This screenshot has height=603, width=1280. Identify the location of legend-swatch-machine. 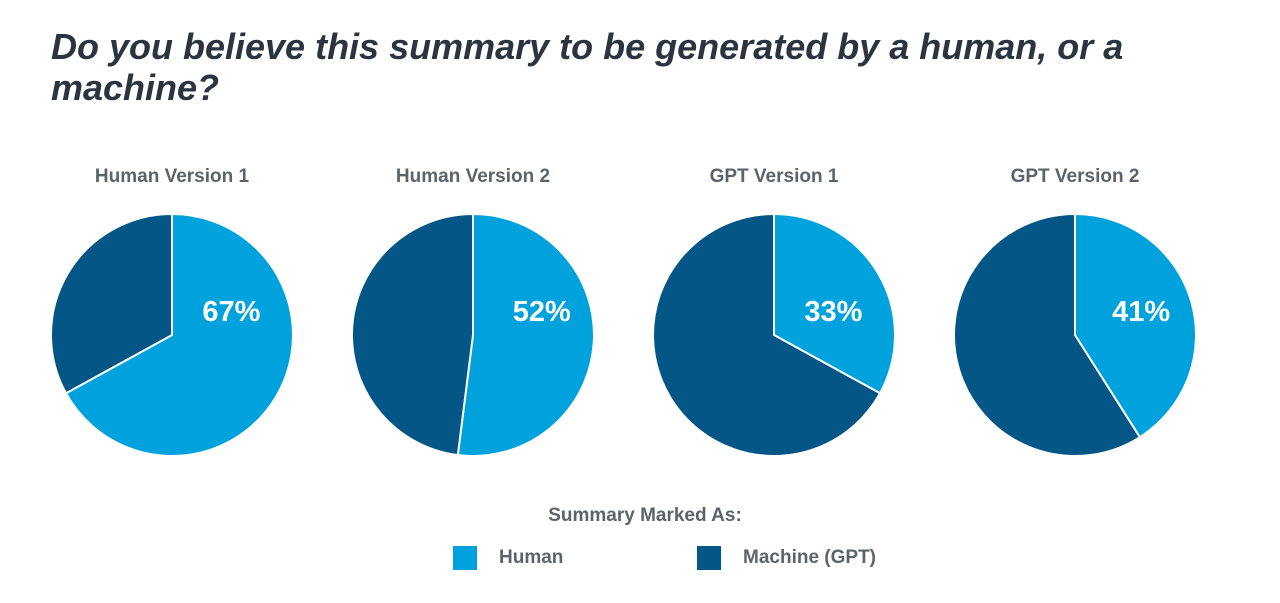
(709, 558).